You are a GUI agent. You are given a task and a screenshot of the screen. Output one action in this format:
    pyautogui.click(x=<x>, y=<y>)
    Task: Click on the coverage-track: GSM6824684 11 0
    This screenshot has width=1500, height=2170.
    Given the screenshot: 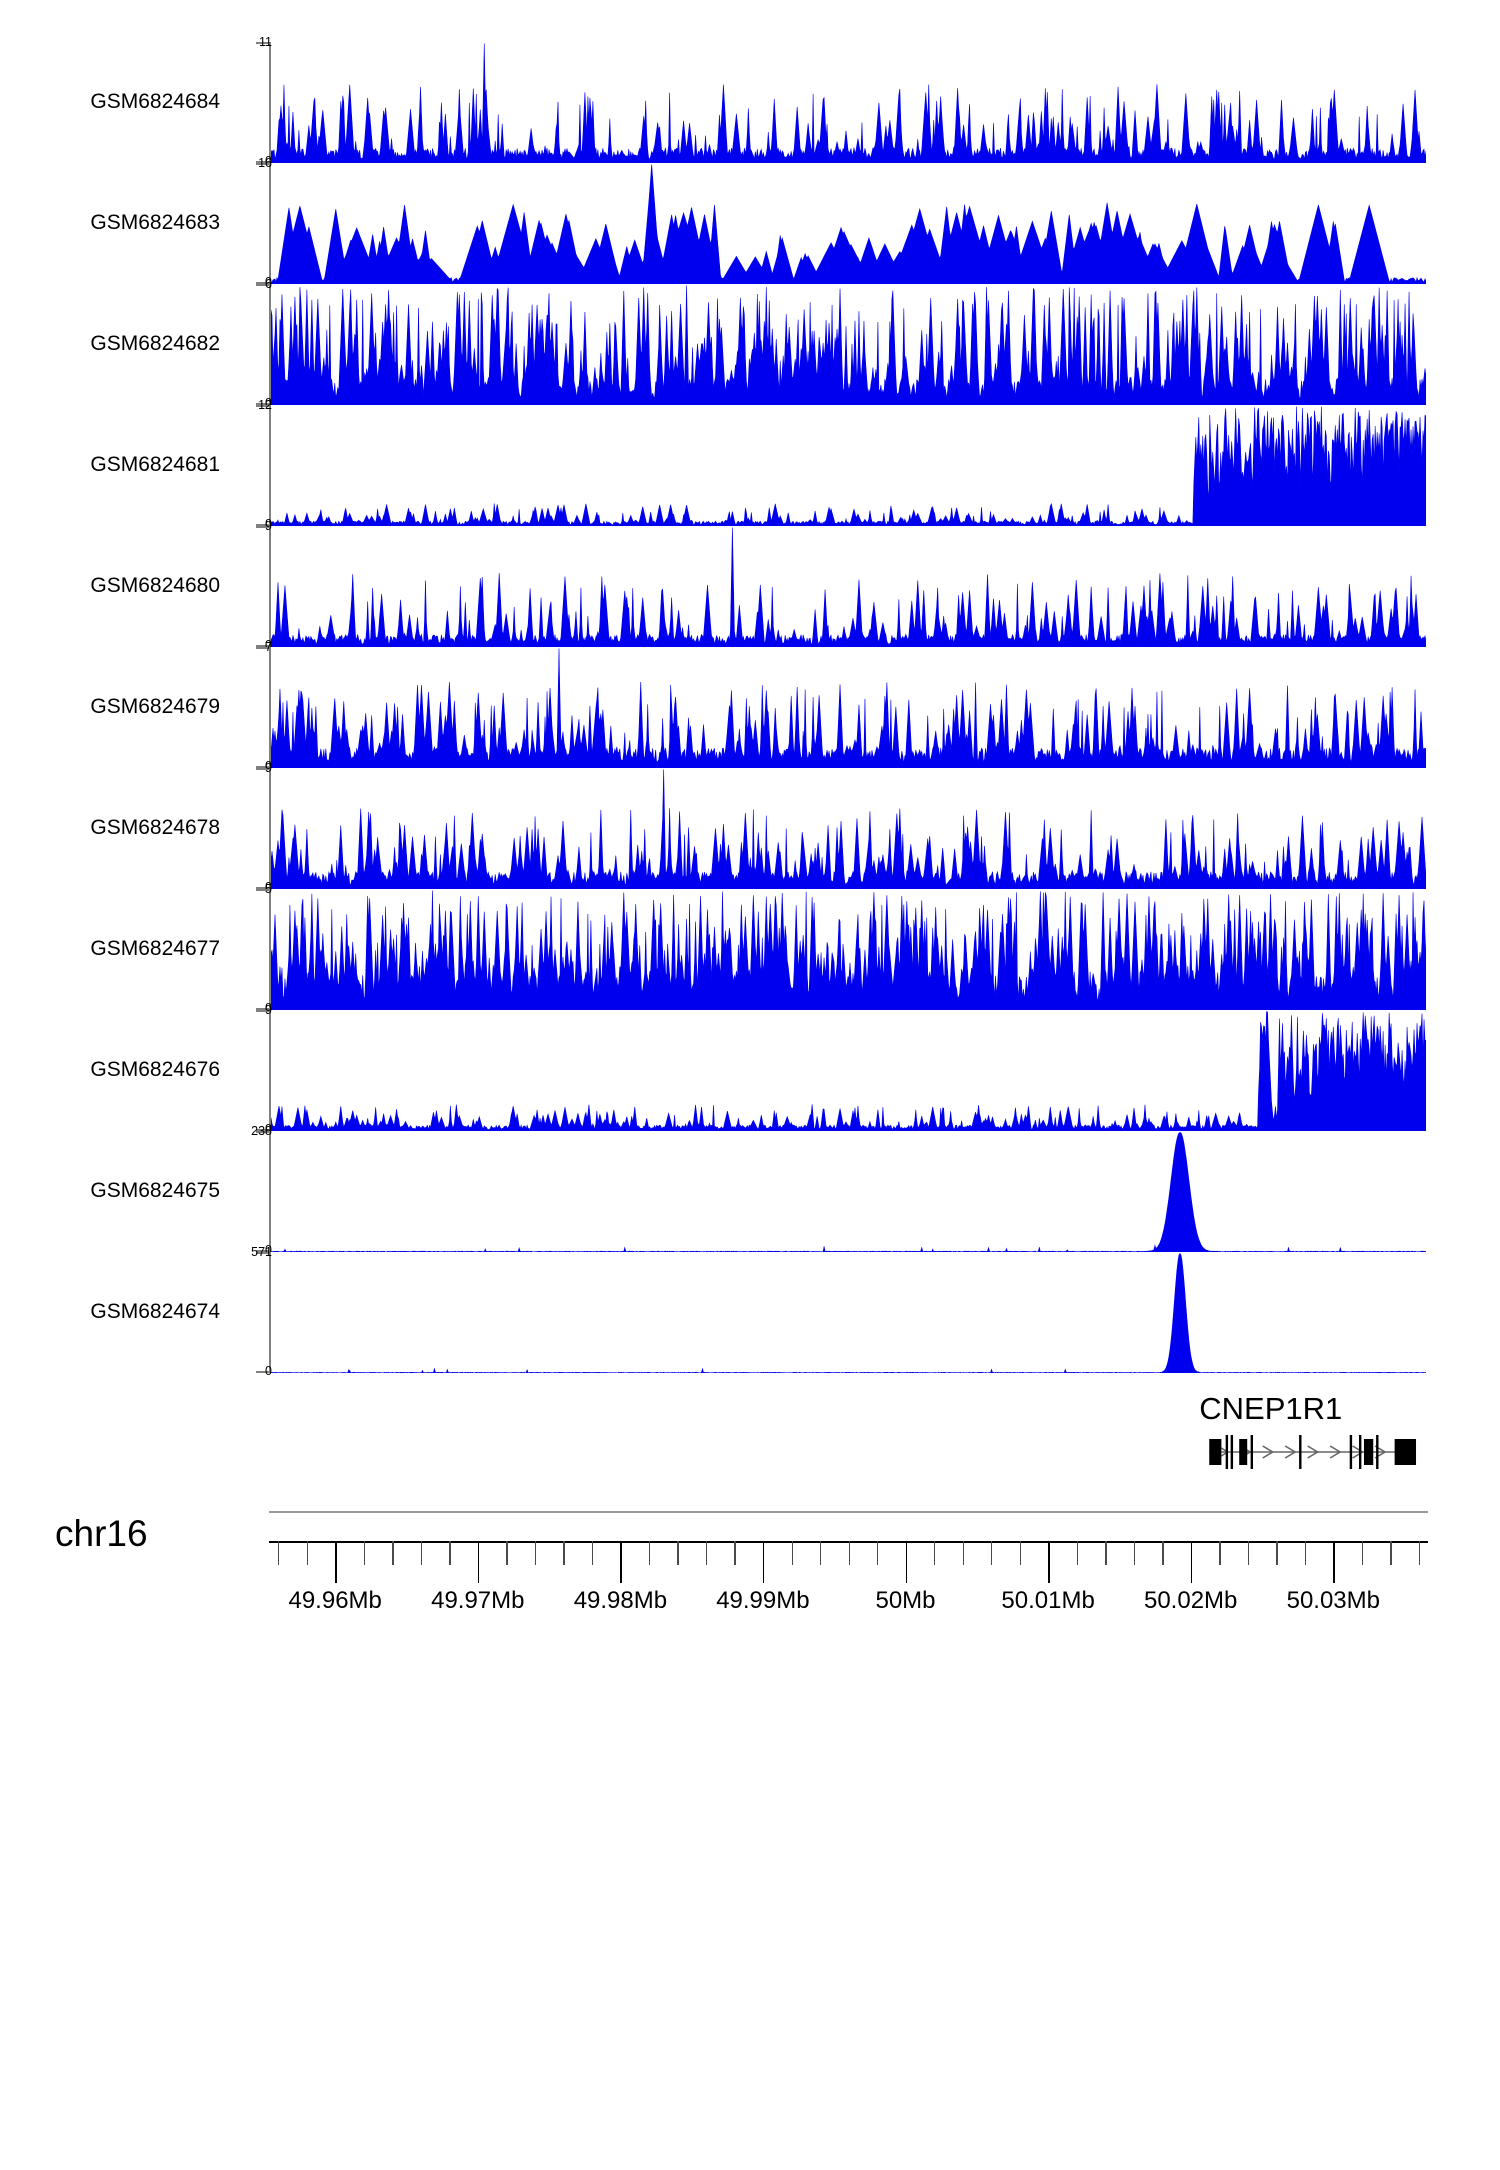 What is the action you would take?
    pyautogui.click(x=750, y=101)
    